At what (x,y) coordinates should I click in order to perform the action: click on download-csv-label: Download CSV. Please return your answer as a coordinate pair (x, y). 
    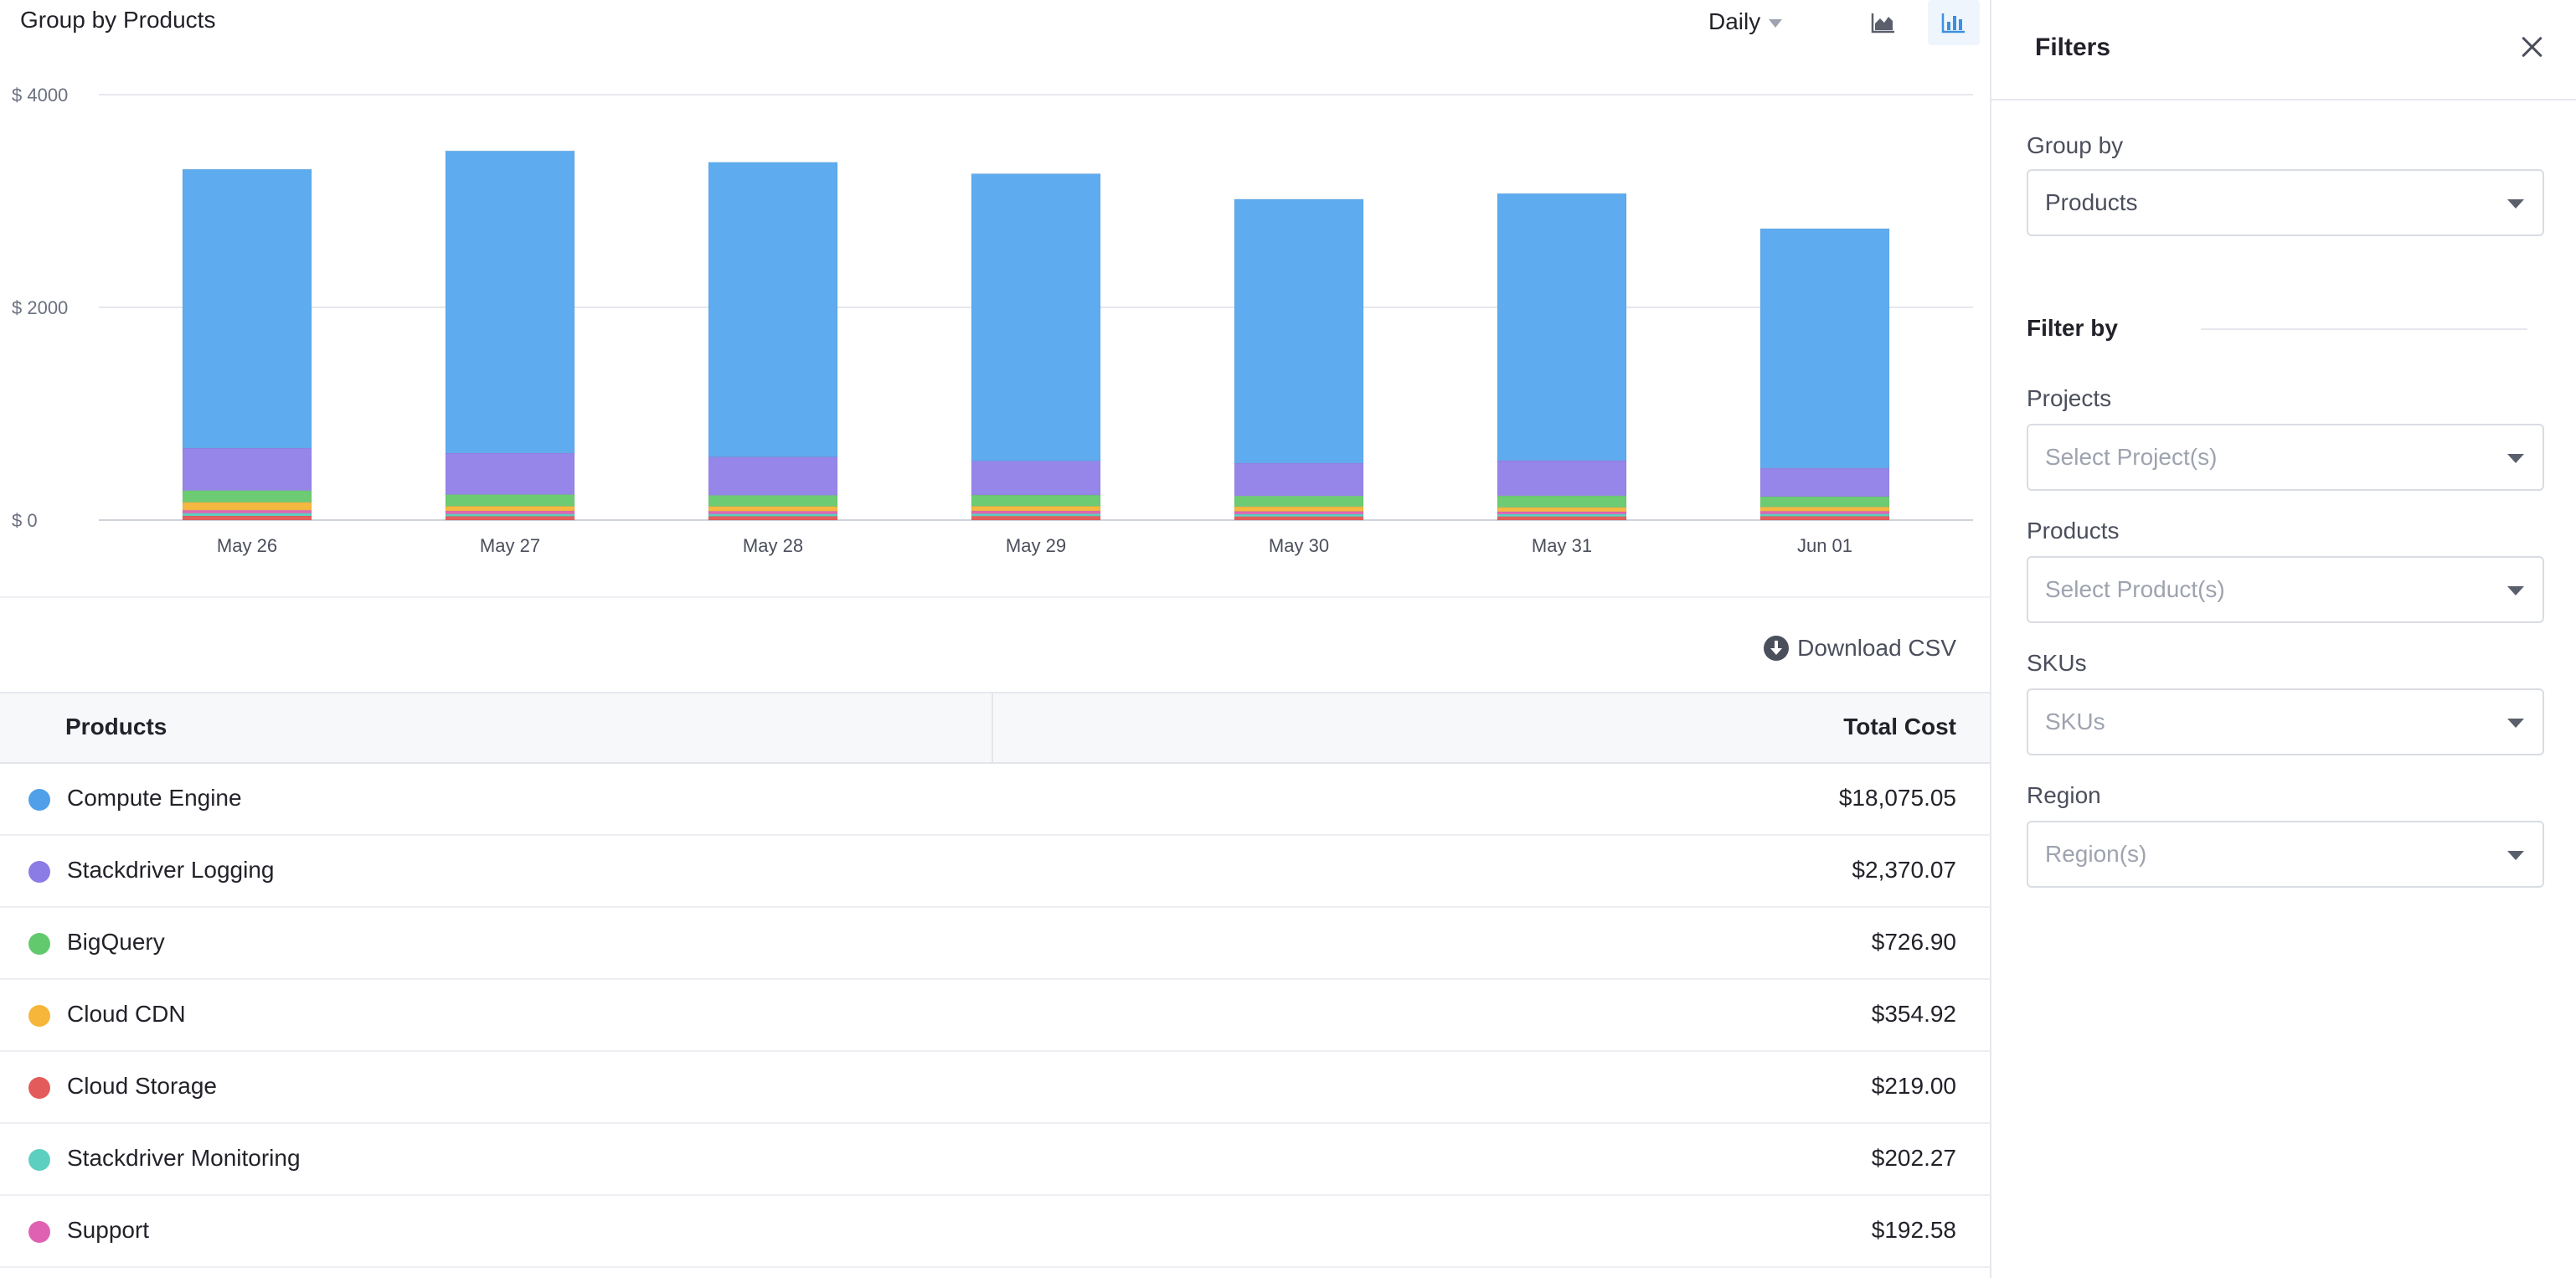
    Looking at the image, I should click on (1876, 648).